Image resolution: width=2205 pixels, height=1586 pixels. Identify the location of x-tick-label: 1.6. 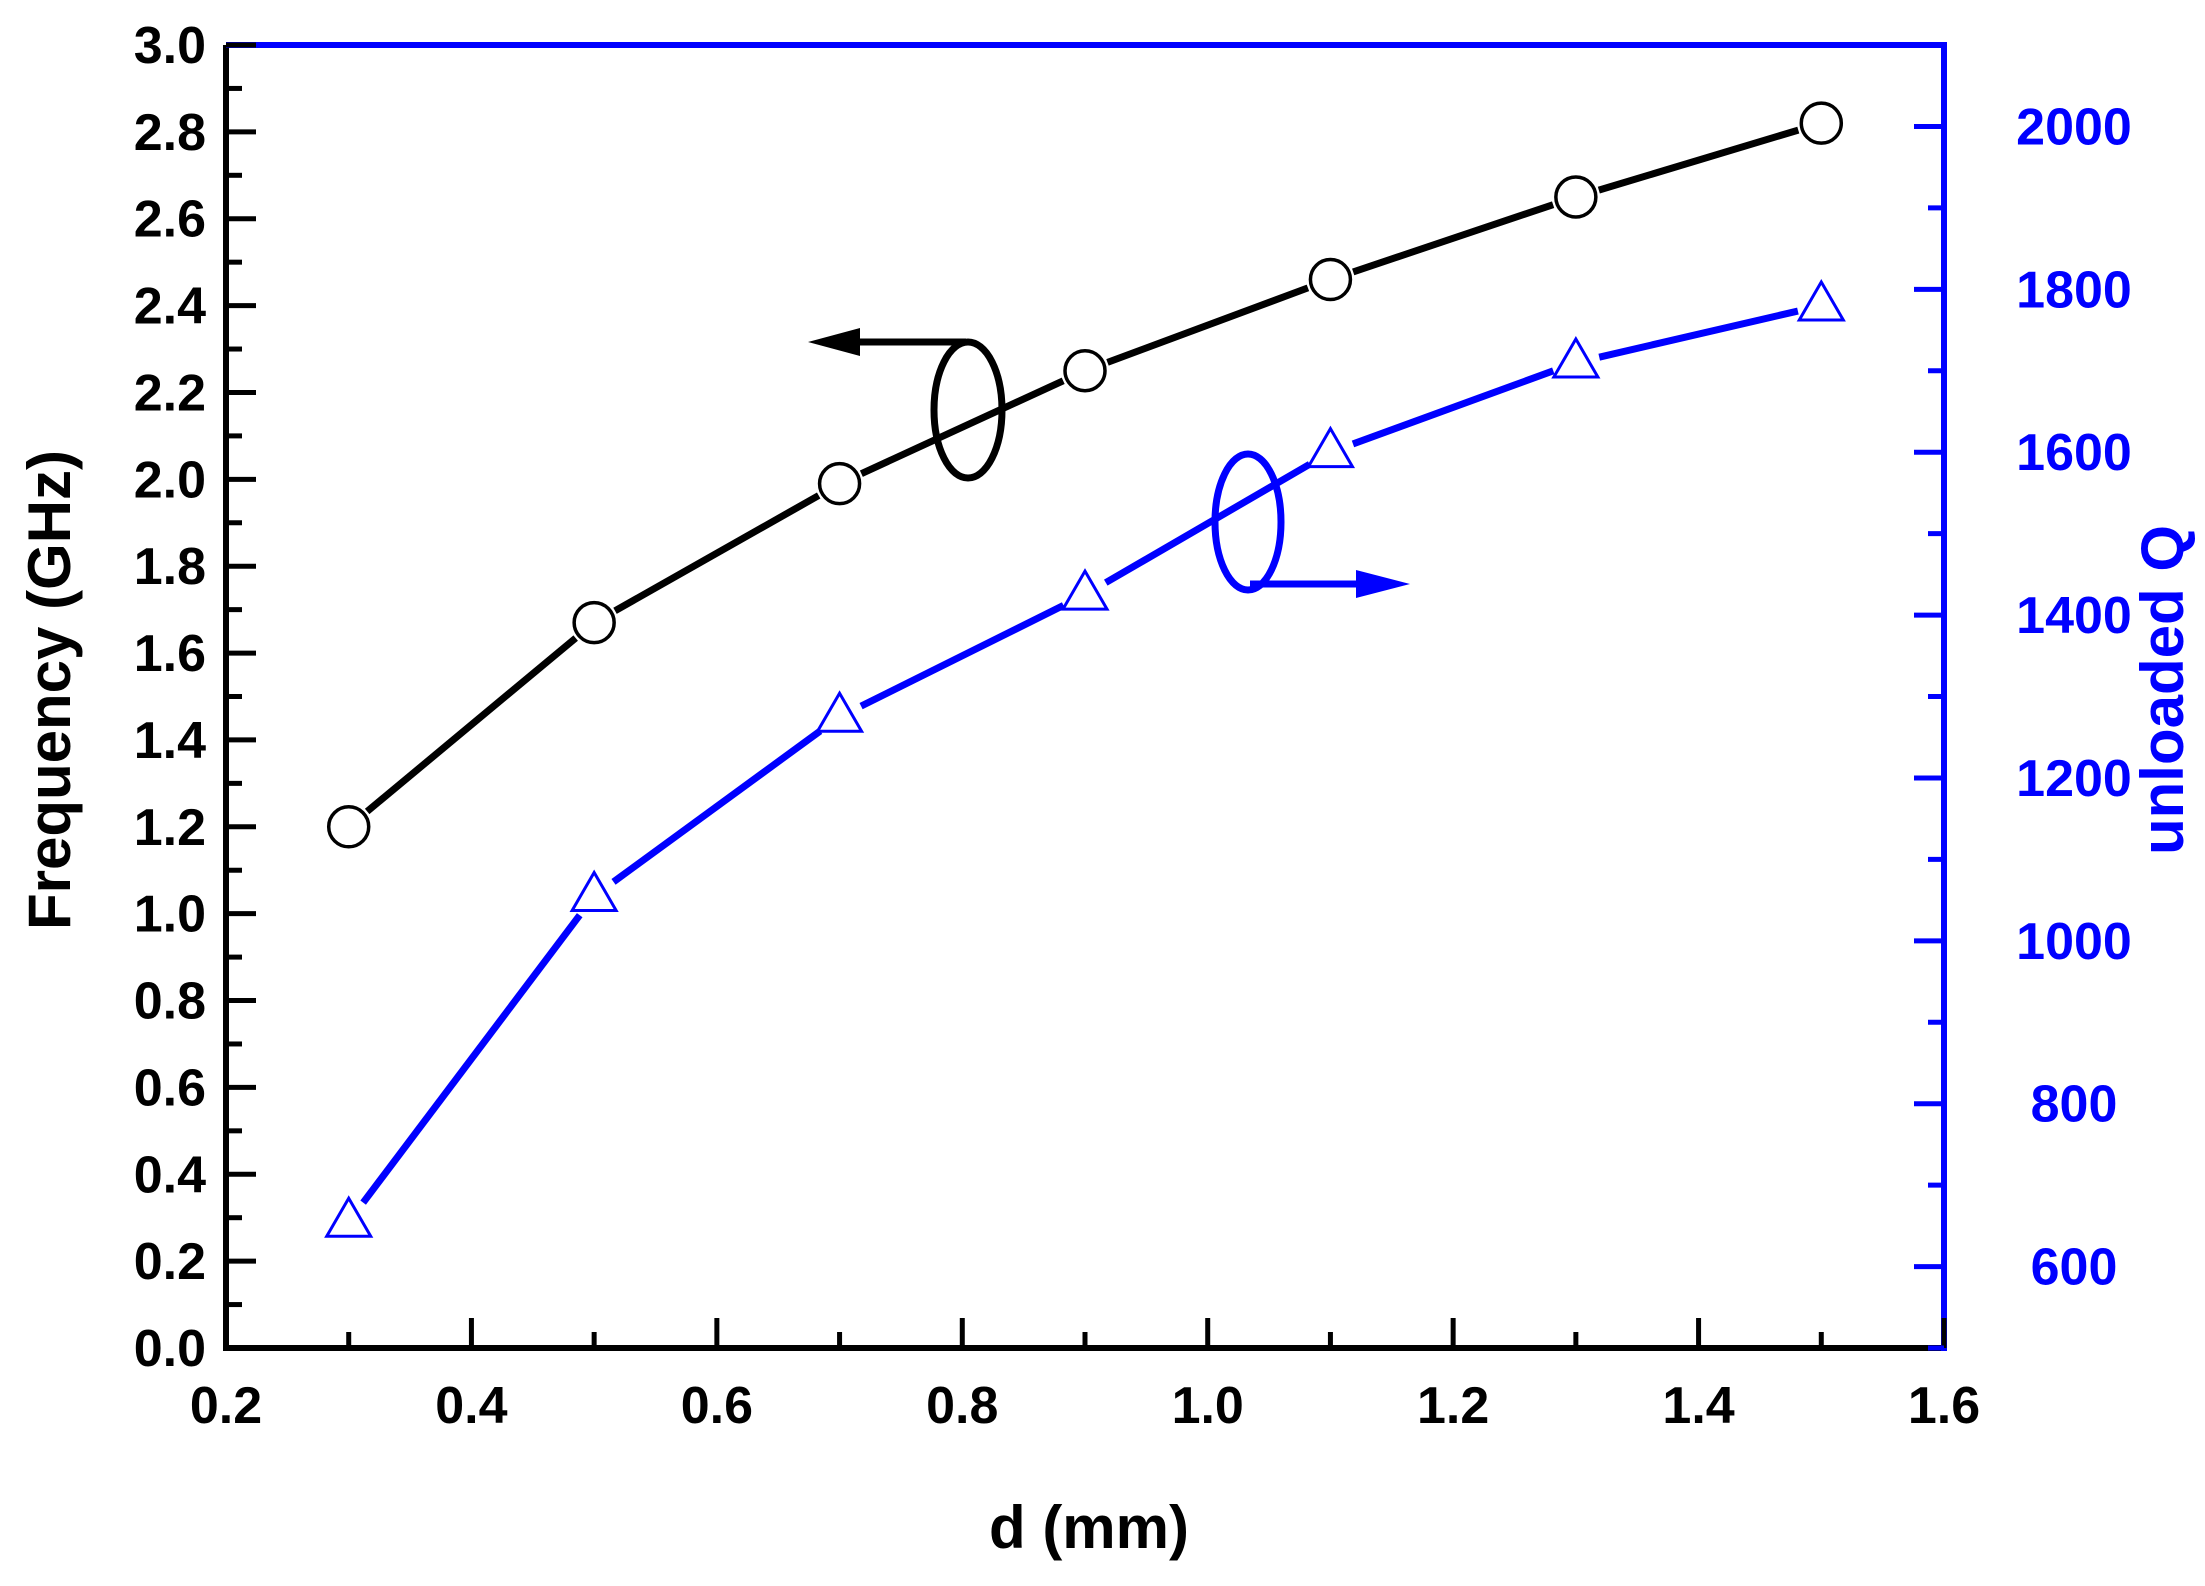
(1944, 1406).